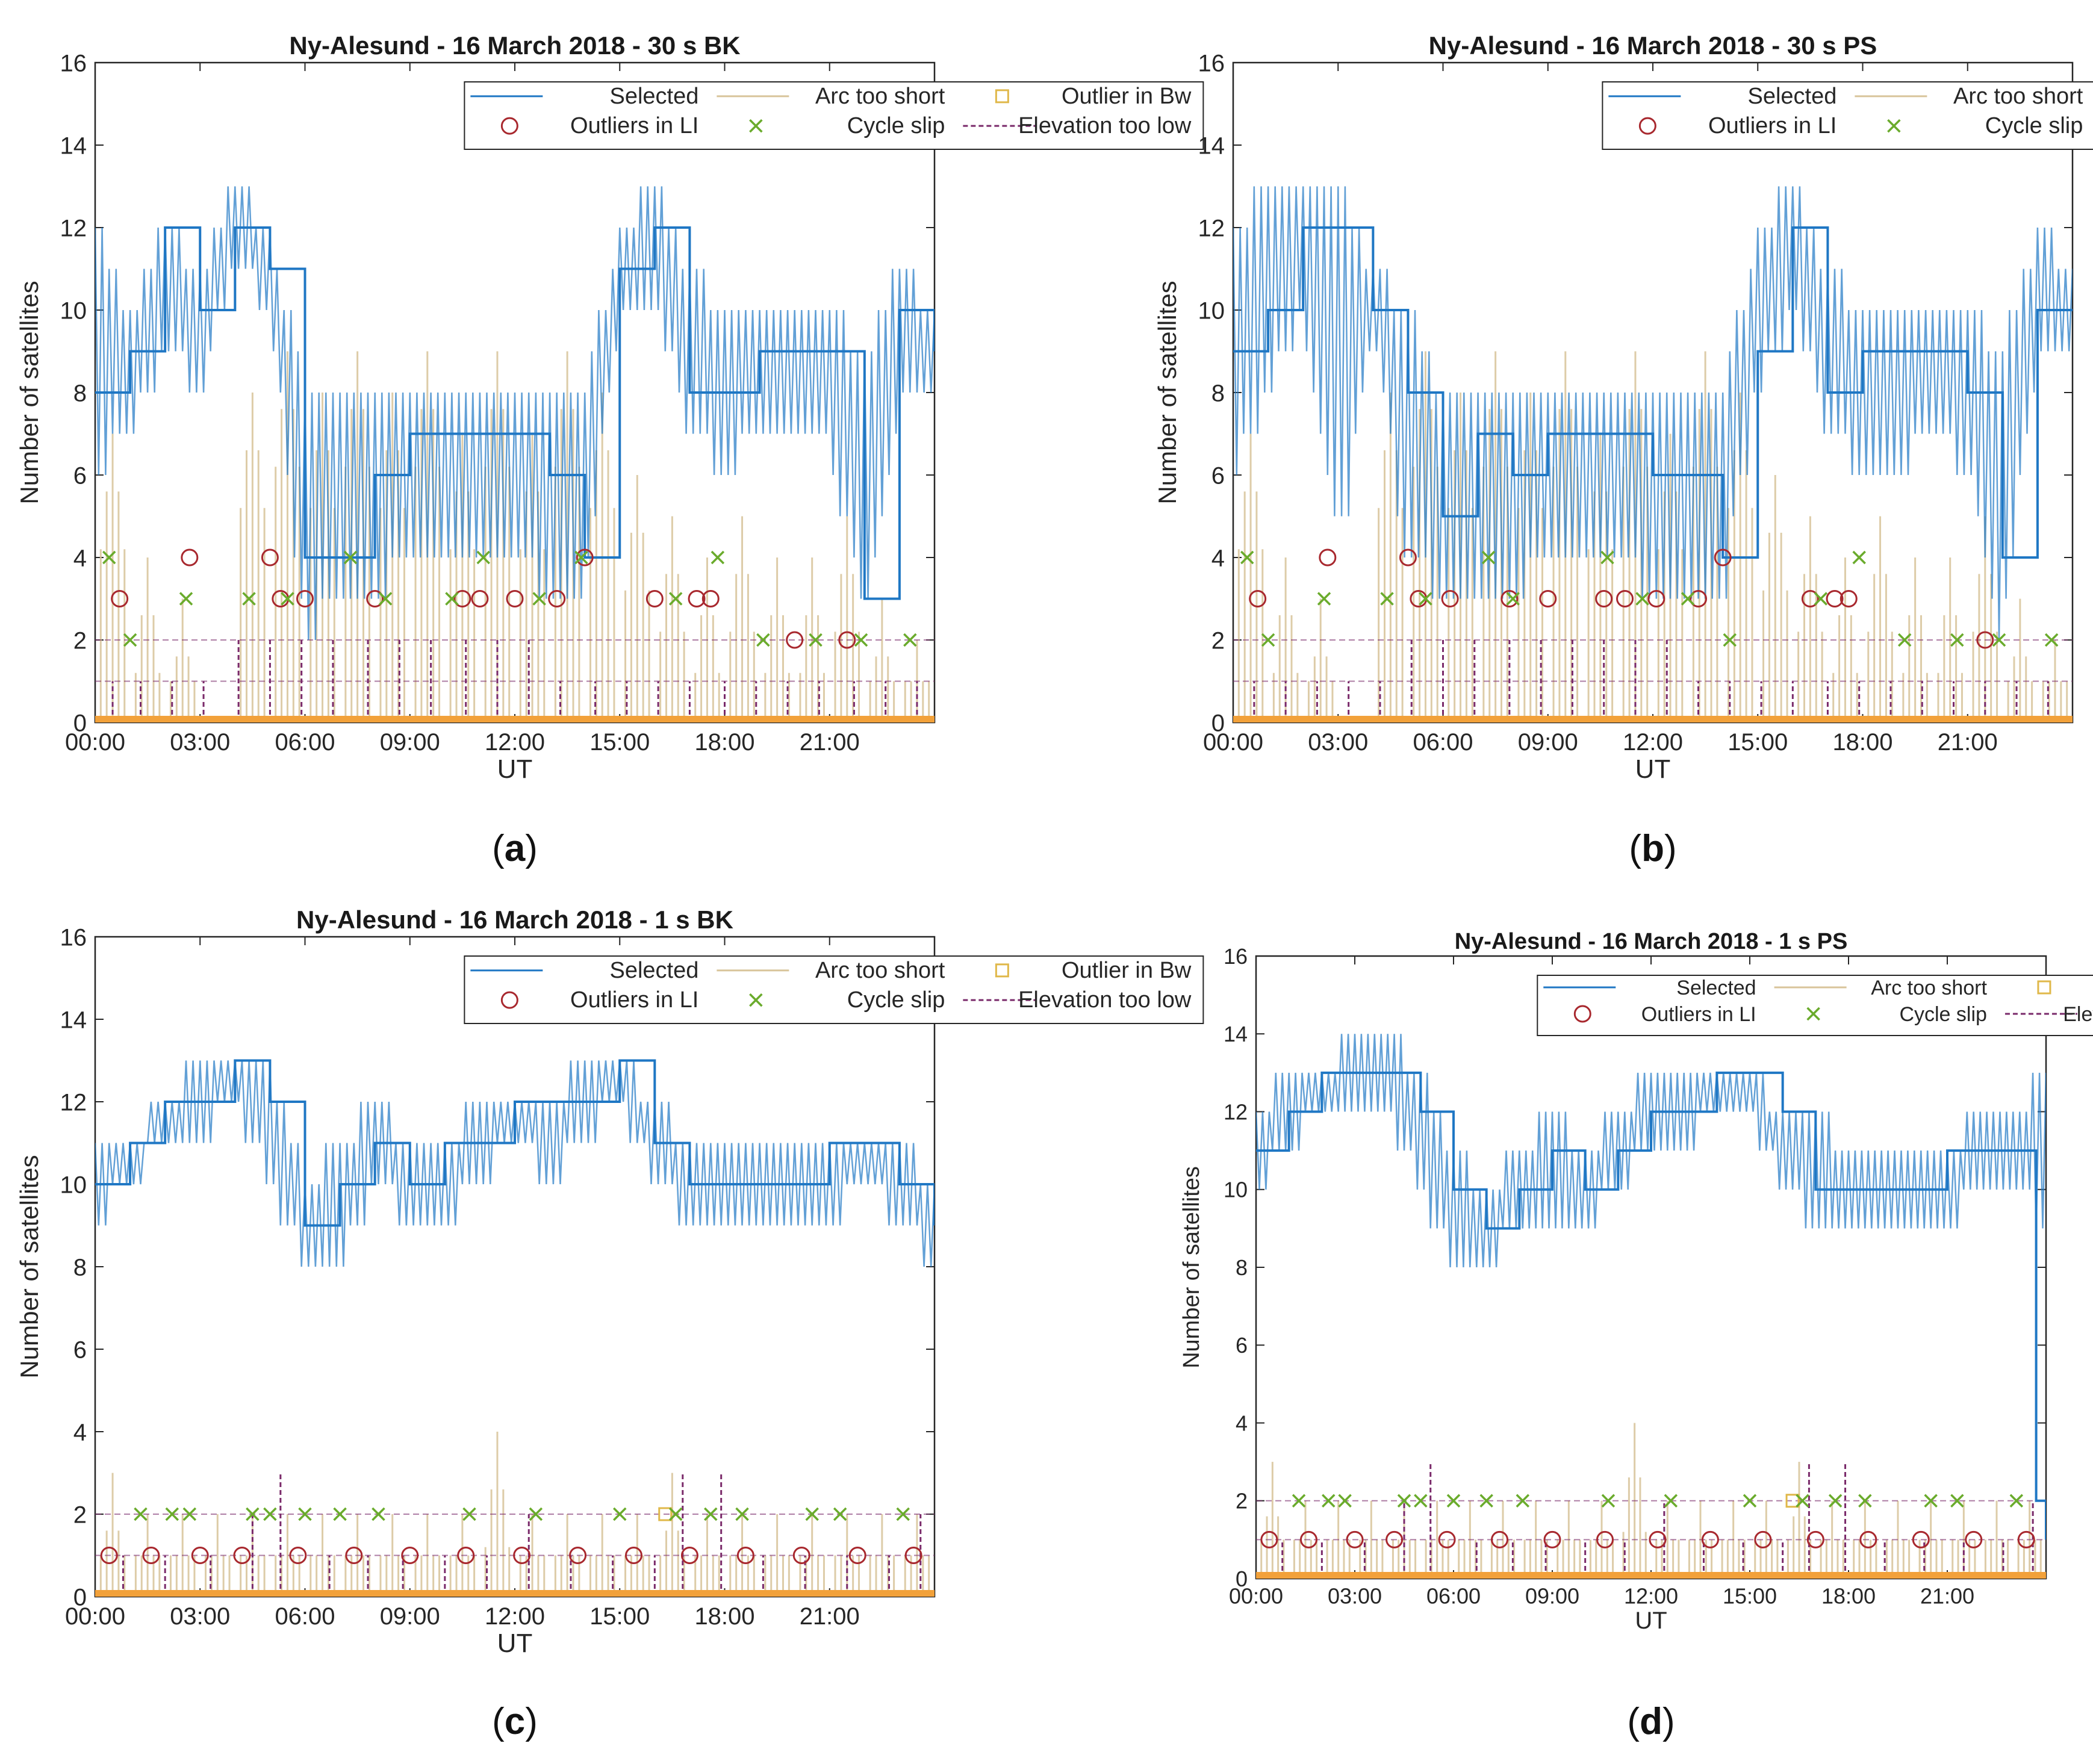 The height and width of the screenshot is (1764, 2093). What do you see at coordinates (1211, 310) in the screenshot?
I see `y-tick-label: 10` at bounding box center [1211, 310].